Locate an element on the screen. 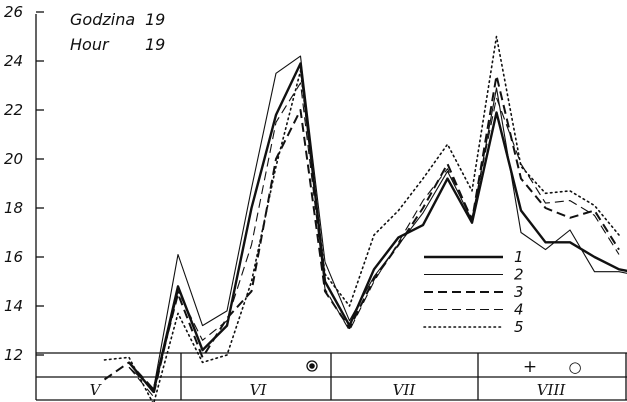 The width and height of the screenshot is (627, 402). strip-symbol-circle: ○ is located at coordinates (574, 367).